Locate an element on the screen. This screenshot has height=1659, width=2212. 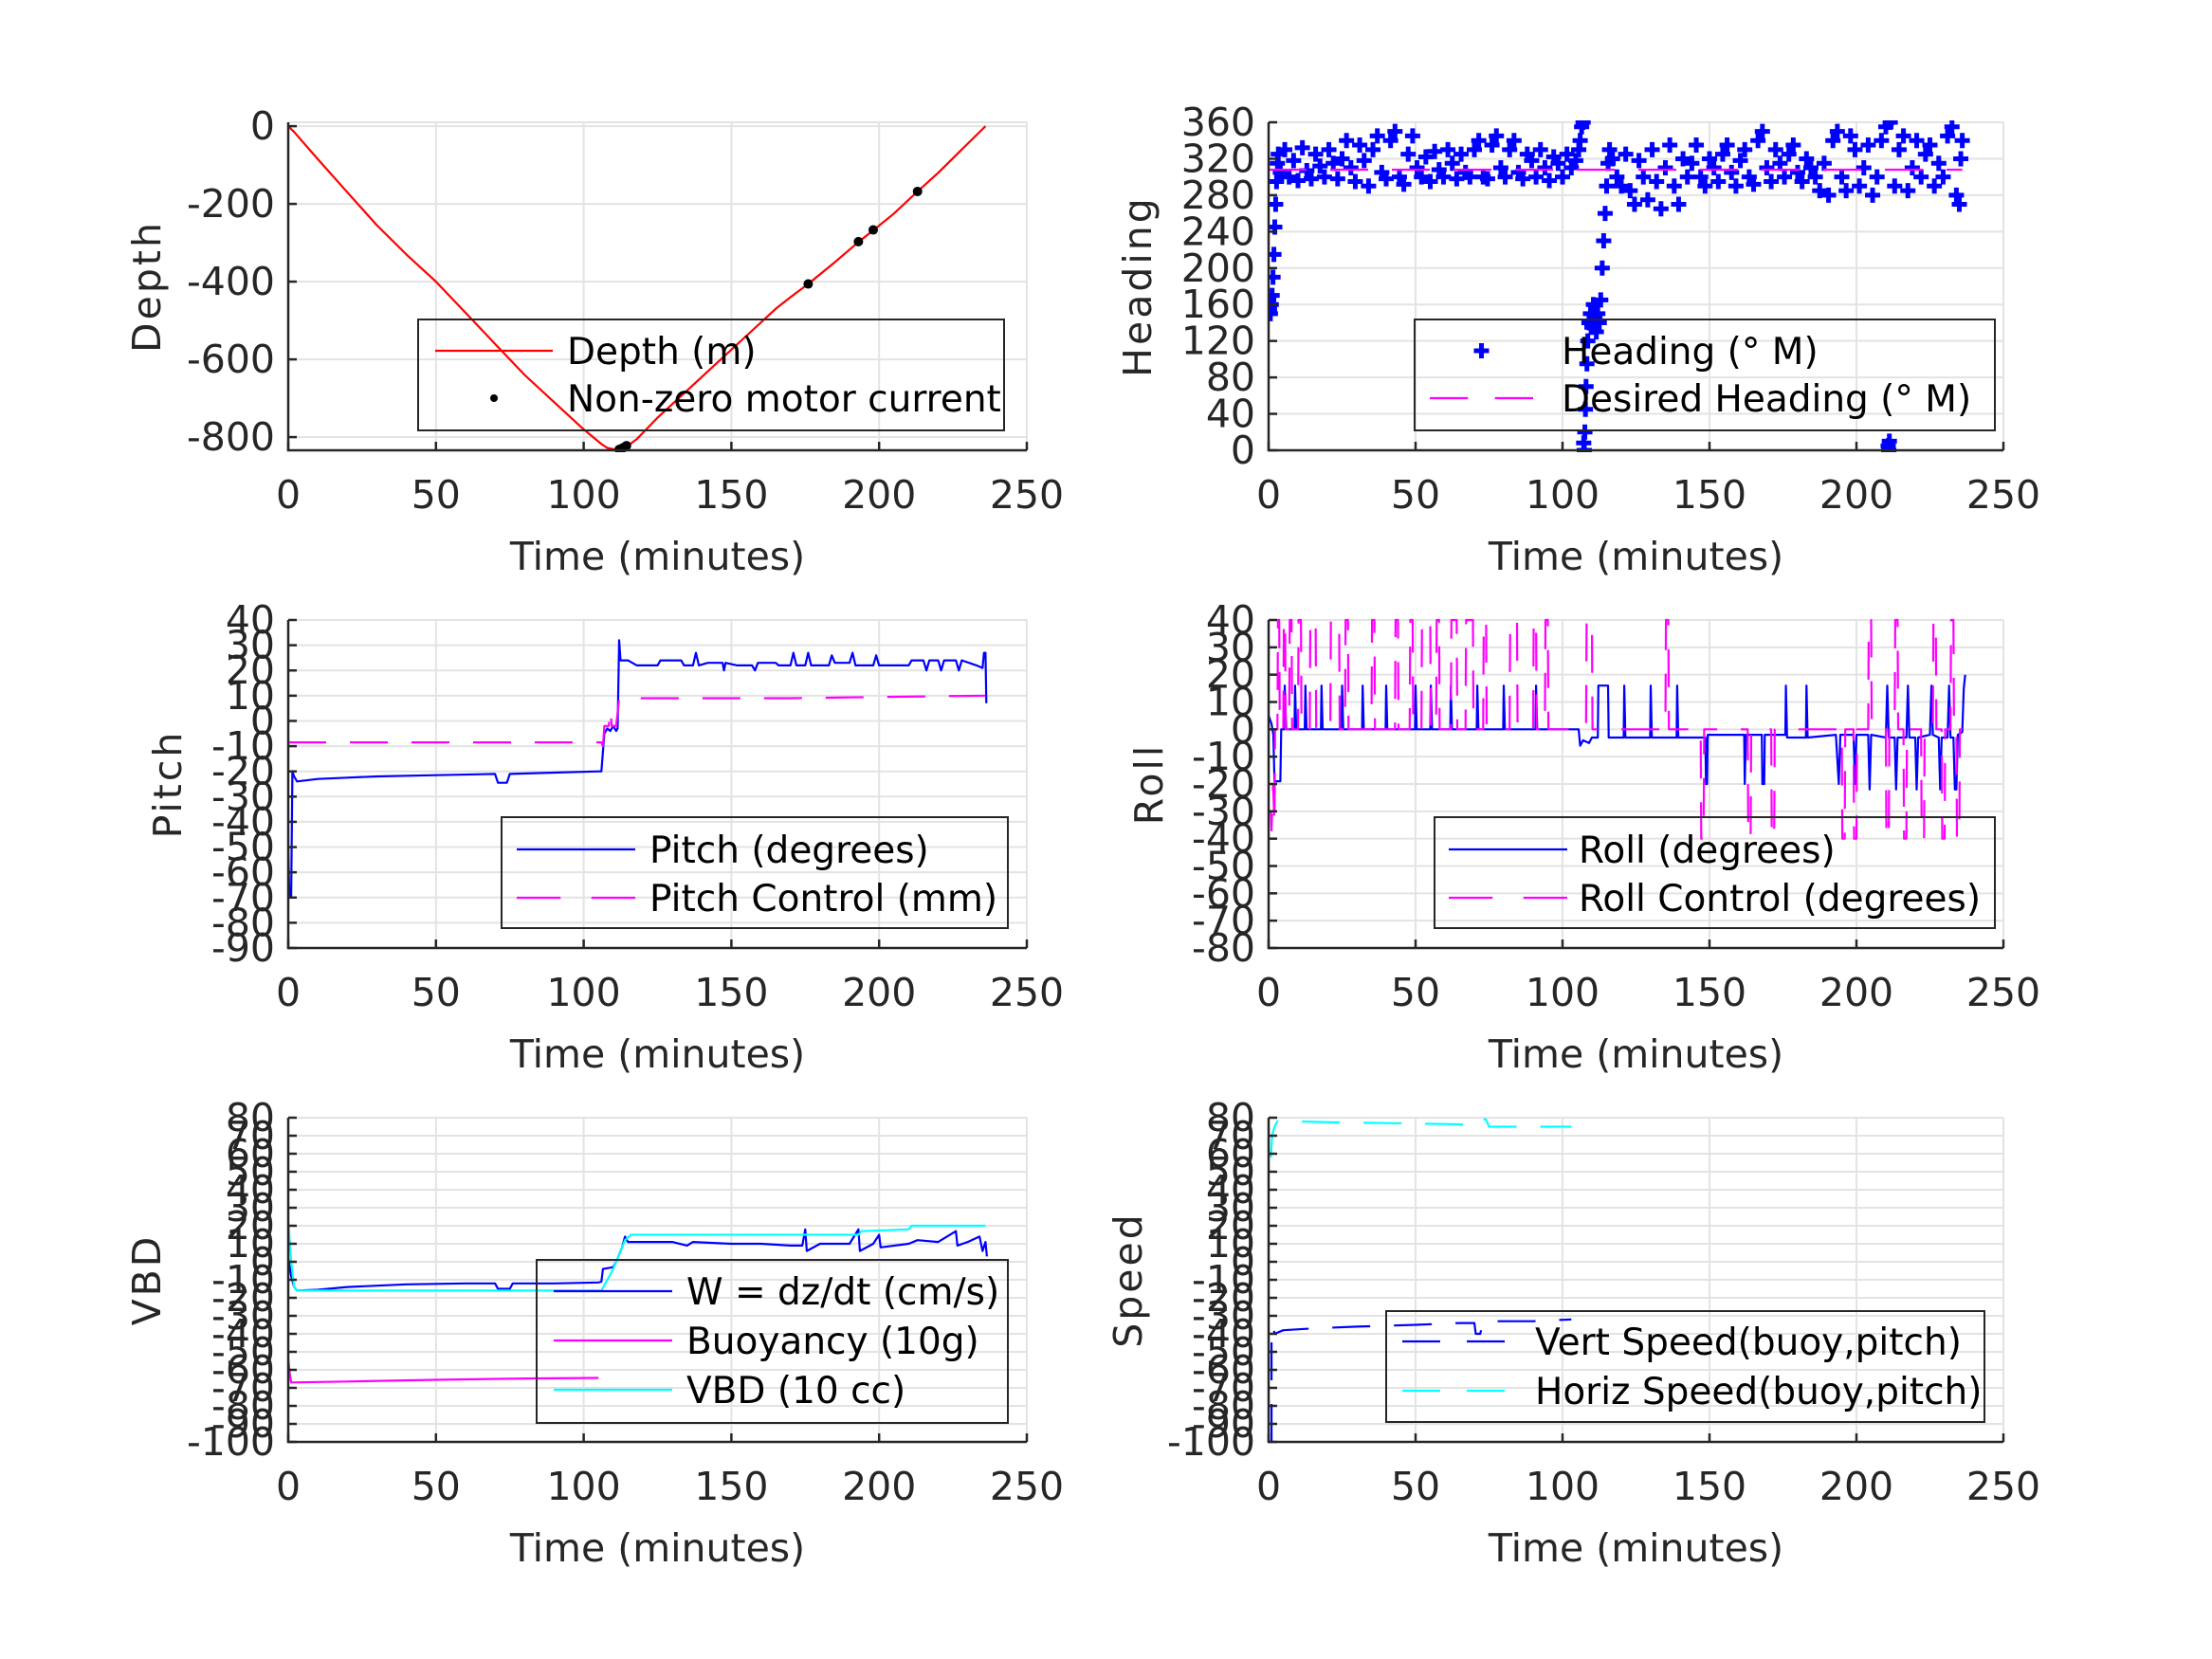
y-tick-label: -100 is located at coordinates (231, 1442).